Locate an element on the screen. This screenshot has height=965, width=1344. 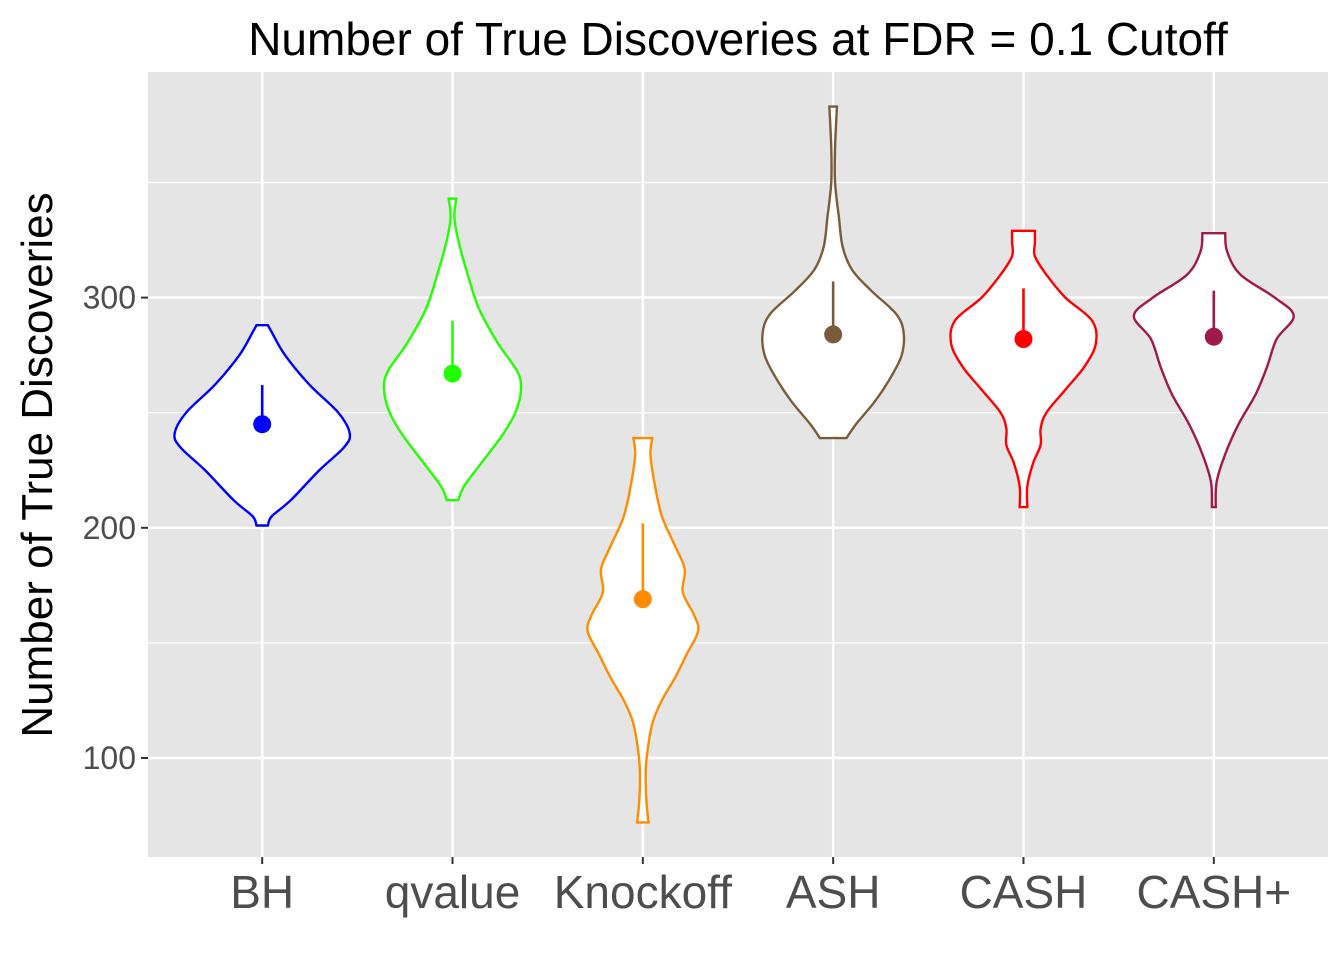
violin-knockoff is located at coordinates (643, 630).